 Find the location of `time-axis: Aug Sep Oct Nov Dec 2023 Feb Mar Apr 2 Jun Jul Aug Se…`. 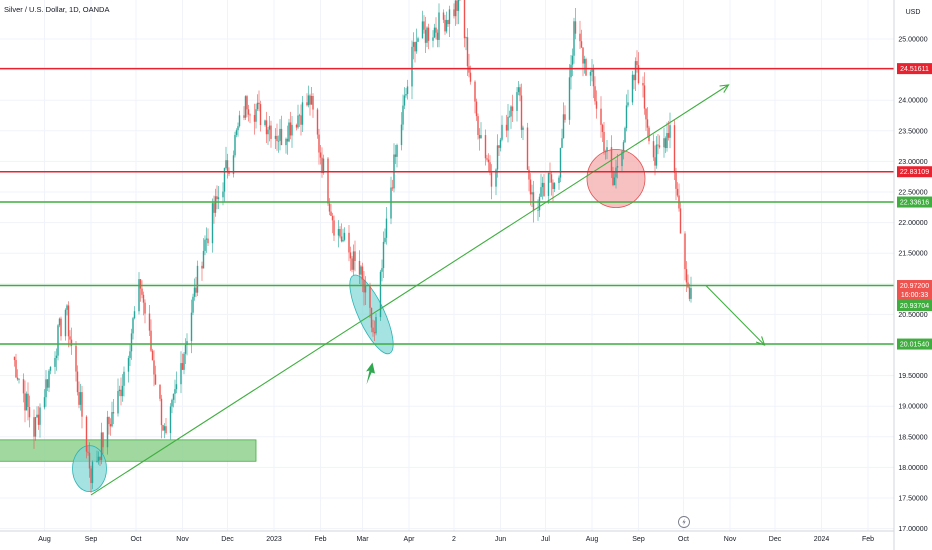

time-axis: Aug Sep Oct Nov Dec 2023 Feb Mar Apr 2 Jun Jul Aug Se… is located at coordinates (447, 536).